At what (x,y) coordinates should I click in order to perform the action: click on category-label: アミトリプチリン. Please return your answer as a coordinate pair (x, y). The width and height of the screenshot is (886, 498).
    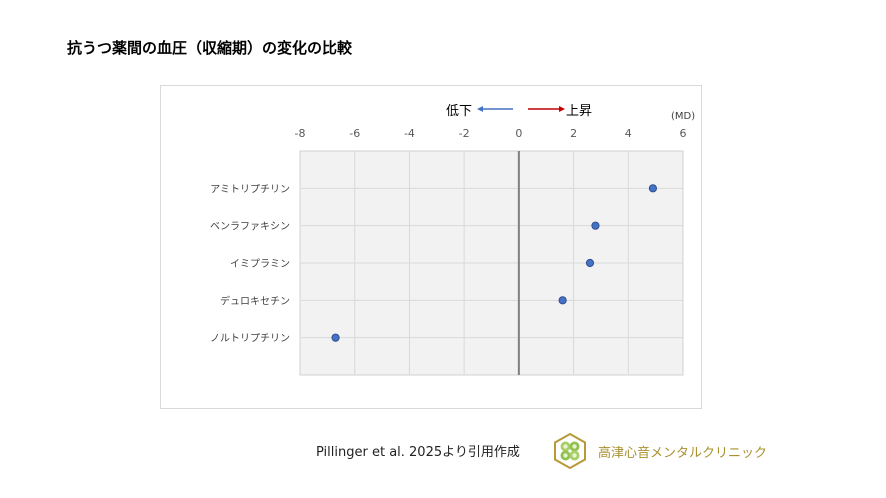
    Looking at the image, I should click on (250, 189).